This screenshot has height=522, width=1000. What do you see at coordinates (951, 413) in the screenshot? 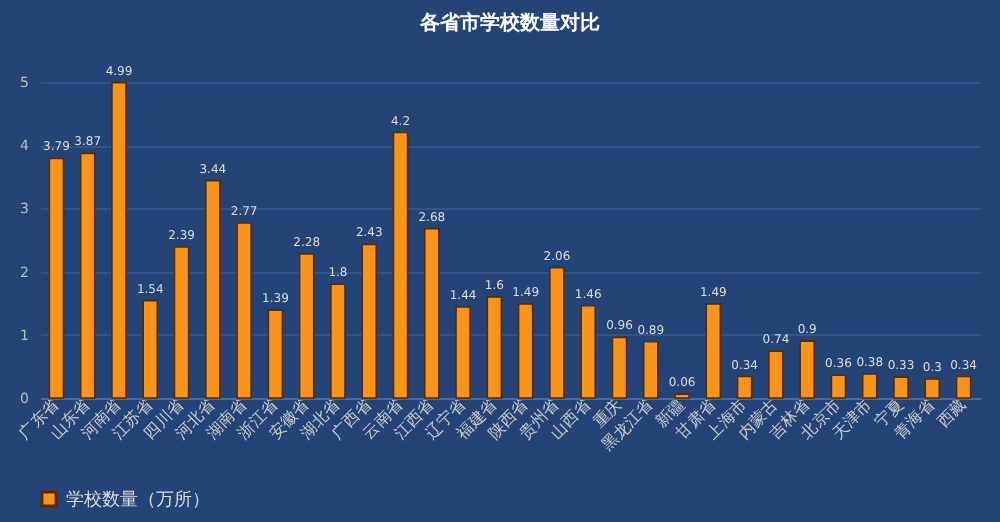
I see `x-tick-label: 西藏` at bounding box center [951, 413].